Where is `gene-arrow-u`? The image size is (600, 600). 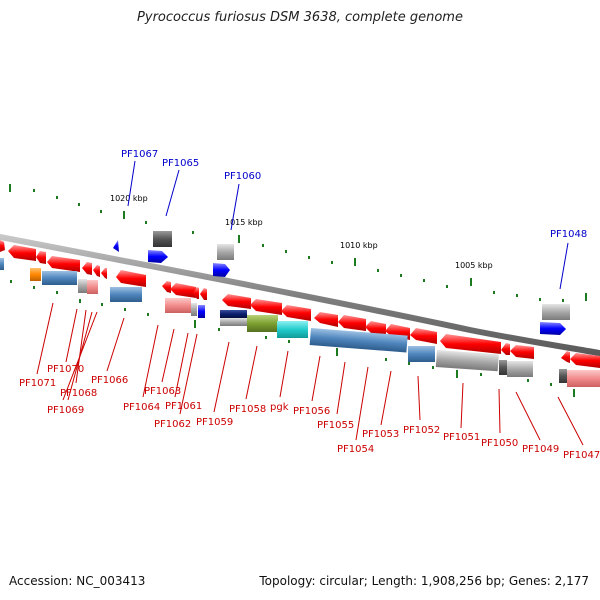 gene-arrow-u is located at coordinates (470, 344).